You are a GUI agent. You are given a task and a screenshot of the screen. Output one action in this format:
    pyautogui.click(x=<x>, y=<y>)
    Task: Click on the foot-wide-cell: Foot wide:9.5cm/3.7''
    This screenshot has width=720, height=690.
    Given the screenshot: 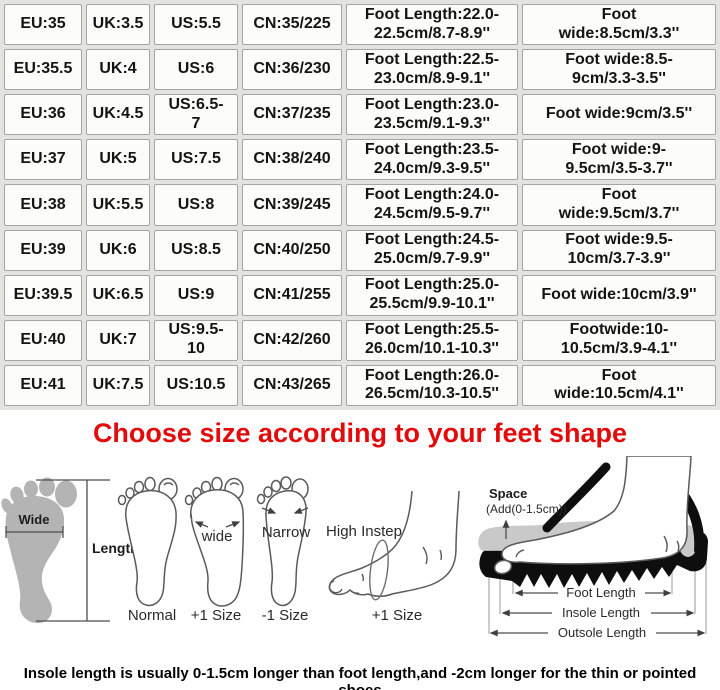 What is the action you would take?
    pyautogui.click(x=619, y=205)
    